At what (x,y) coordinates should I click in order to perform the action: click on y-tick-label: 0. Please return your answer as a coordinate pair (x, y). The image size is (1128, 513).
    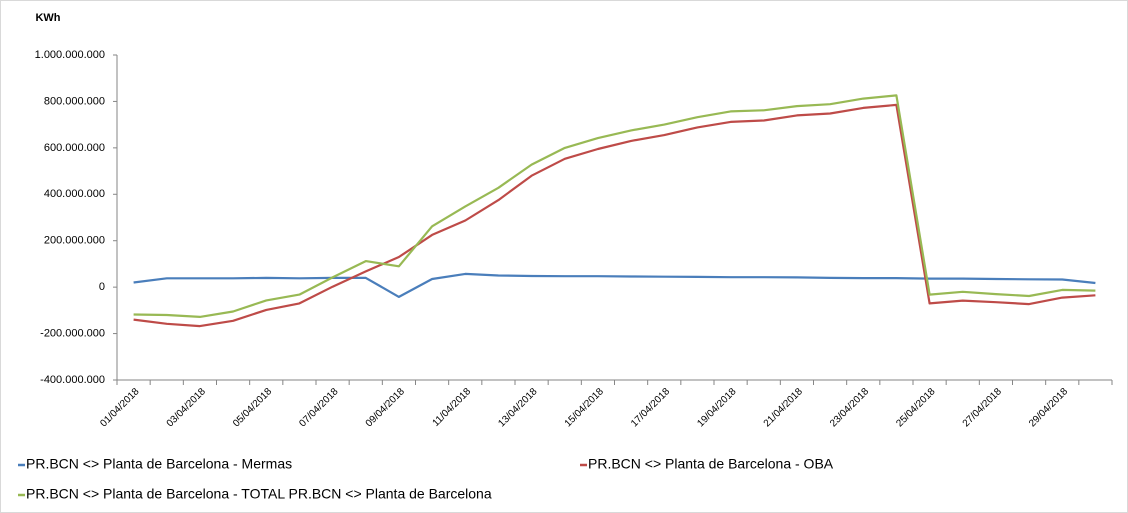
    Looking at the image, I should click on (102, 287).